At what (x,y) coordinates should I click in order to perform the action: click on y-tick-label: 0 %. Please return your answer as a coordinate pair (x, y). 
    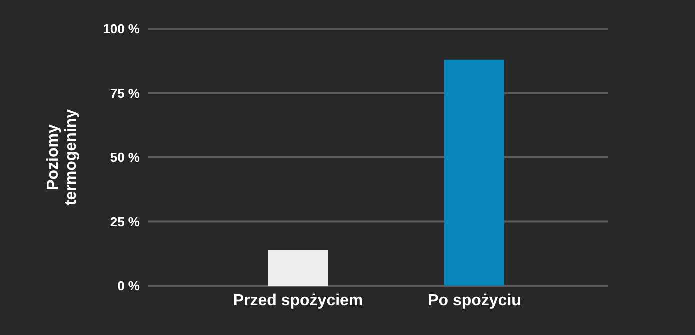
    Looking at the image, I should click on (129, 286).